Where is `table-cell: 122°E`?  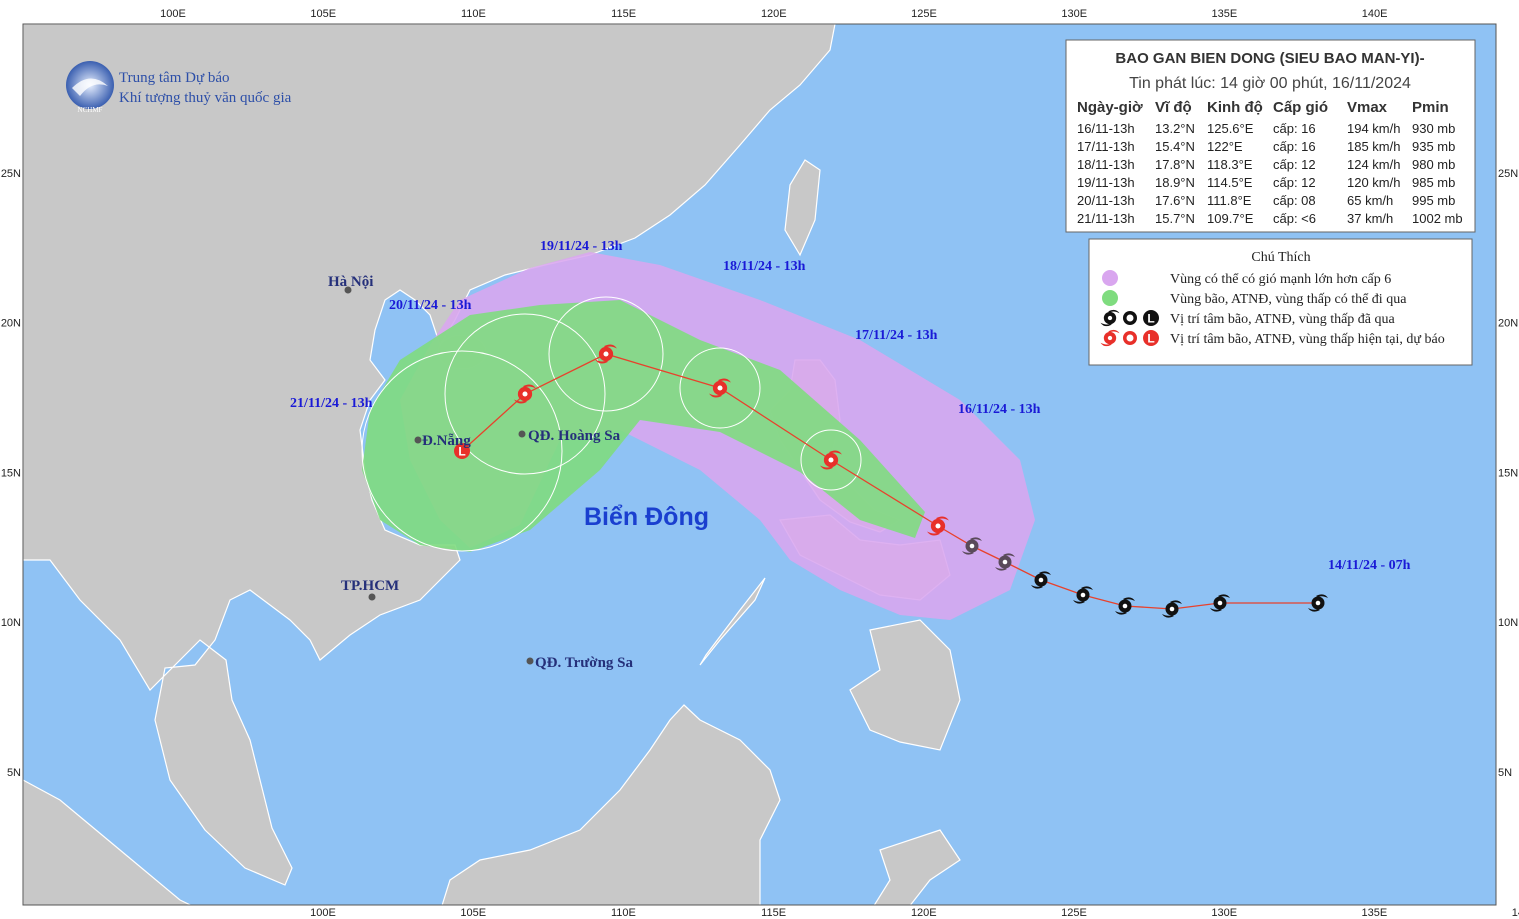
table-cell: 122°E is located at coordinates (1225, 146).